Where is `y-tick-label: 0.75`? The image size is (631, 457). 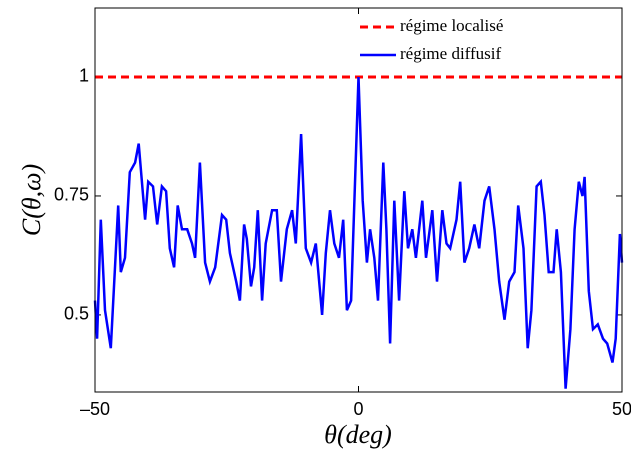
y-tick-label: 0.75 is located at coordinates (71, 195).